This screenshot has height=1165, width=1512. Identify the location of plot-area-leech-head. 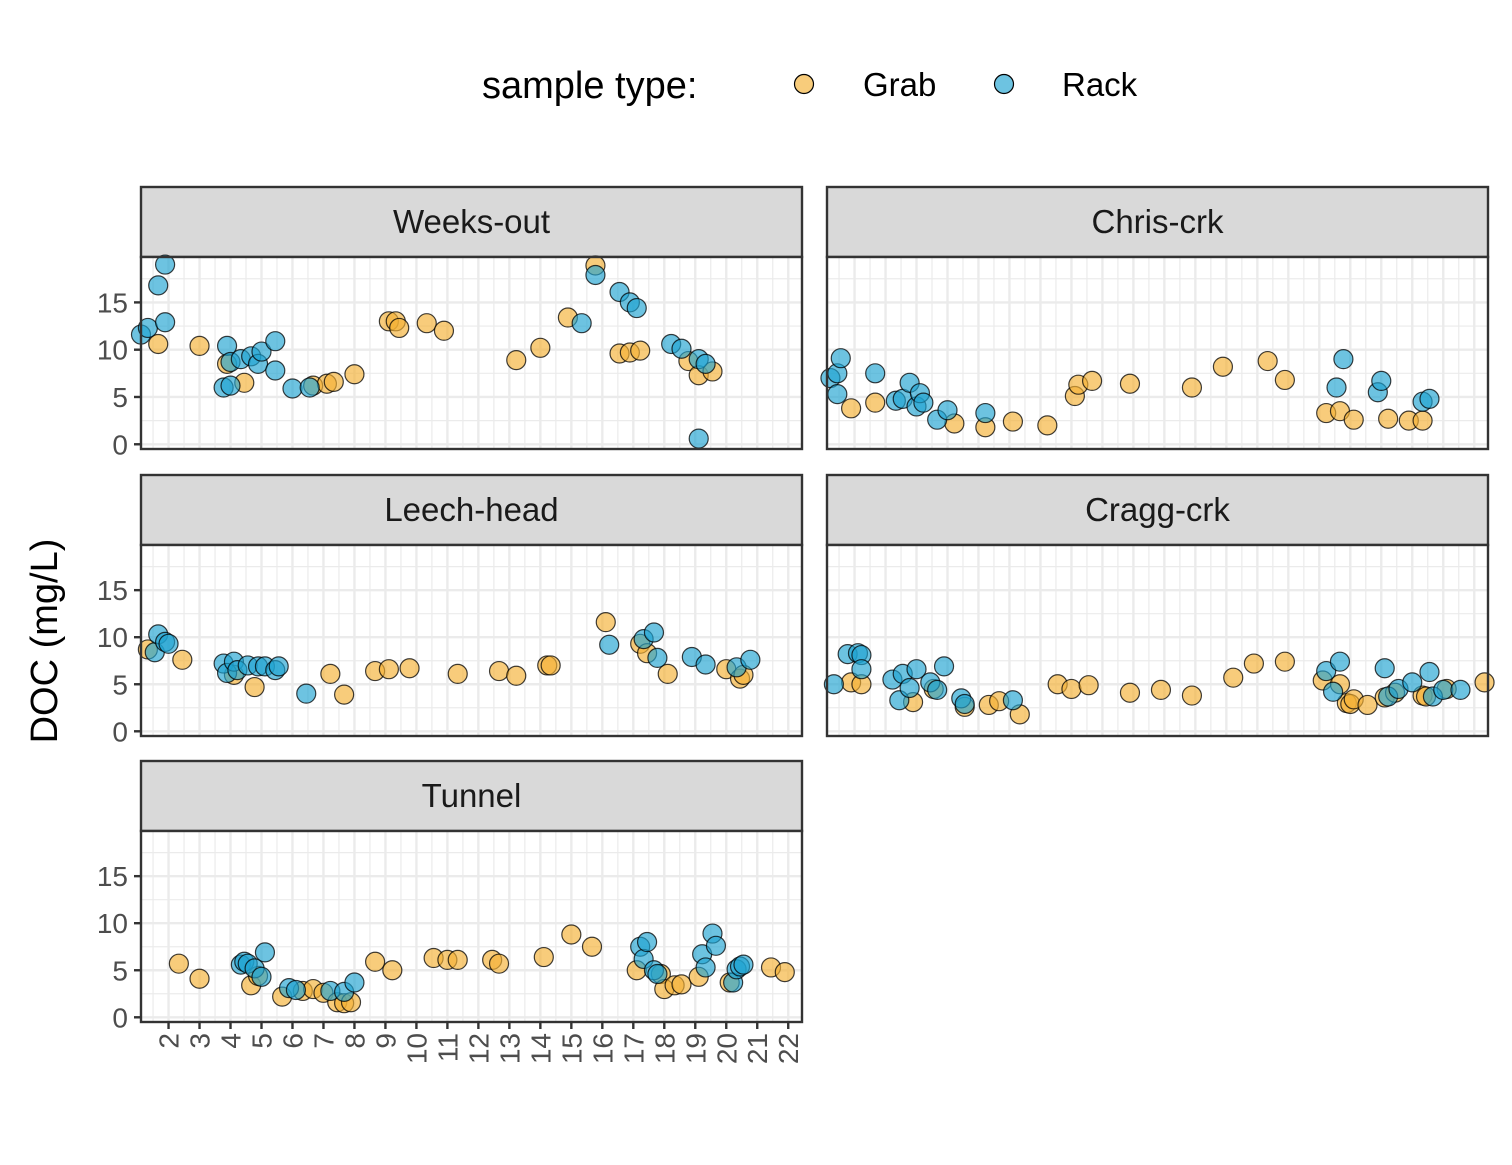
(471, 640).